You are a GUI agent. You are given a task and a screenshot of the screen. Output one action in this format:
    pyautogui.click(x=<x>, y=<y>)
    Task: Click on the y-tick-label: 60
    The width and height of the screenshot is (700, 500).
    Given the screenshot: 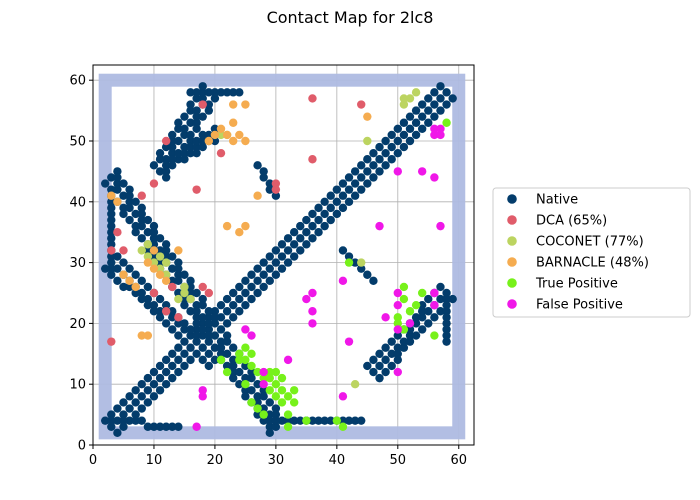 What is the action you would take?
    pyautogui.click(x=77, y=81)
    